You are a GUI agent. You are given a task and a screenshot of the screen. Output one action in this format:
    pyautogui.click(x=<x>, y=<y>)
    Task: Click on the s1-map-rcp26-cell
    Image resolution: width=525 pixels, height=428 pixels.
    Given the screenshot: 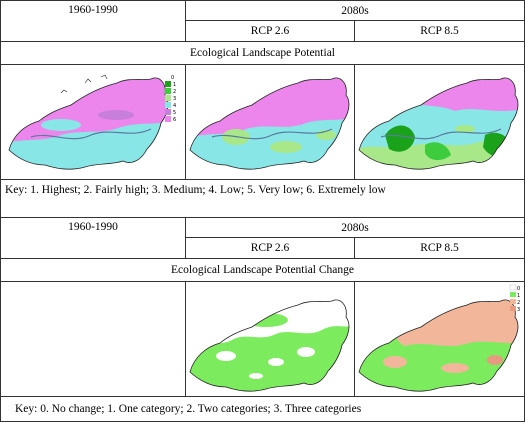 What is the action you would take?
    pyautogui.click(x=270, y=122)
    